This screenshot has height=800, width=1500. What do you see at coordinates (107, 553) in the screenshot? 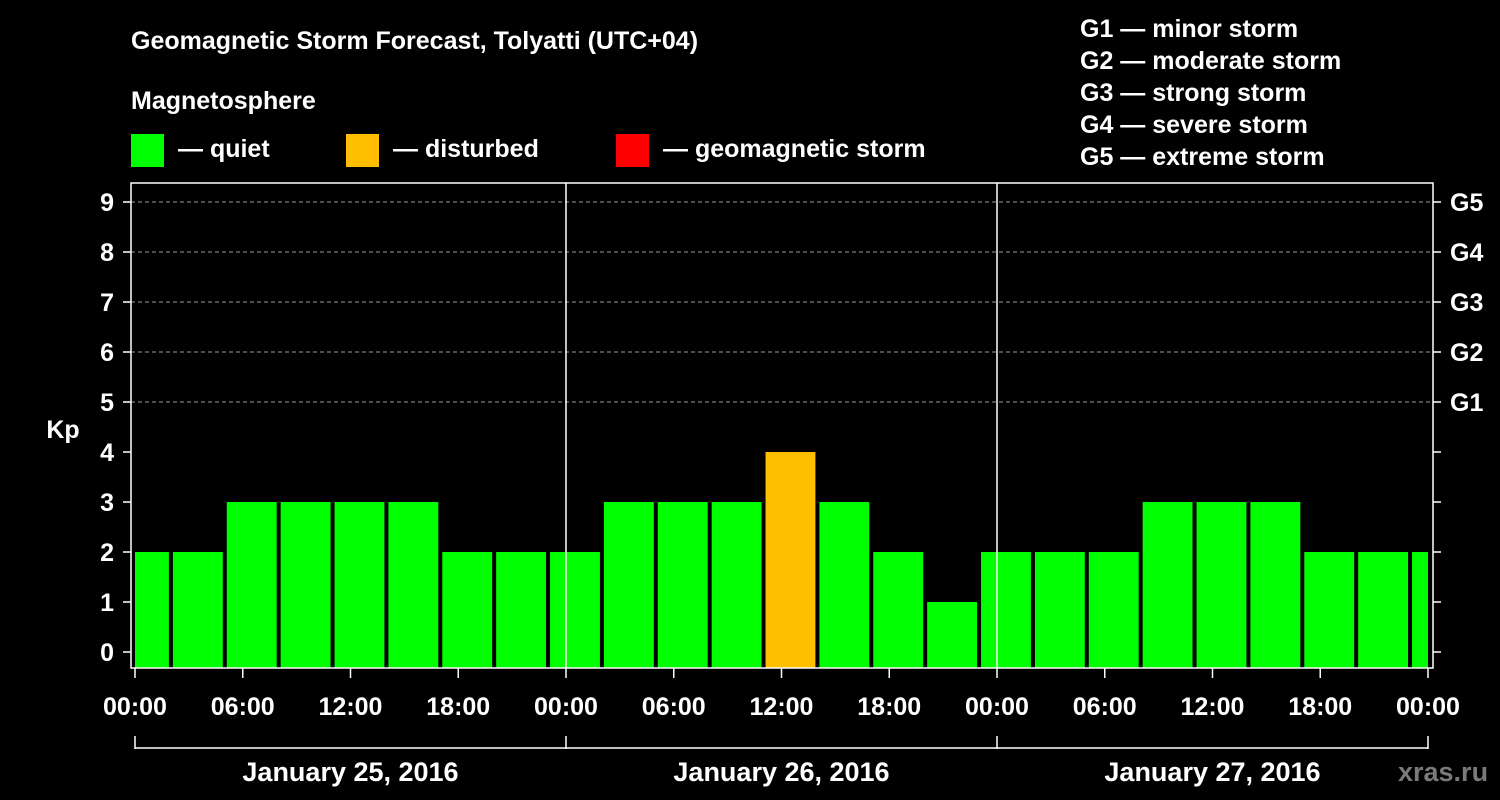
I see `y-tick-label: 2` at bounding box center [107, 553].